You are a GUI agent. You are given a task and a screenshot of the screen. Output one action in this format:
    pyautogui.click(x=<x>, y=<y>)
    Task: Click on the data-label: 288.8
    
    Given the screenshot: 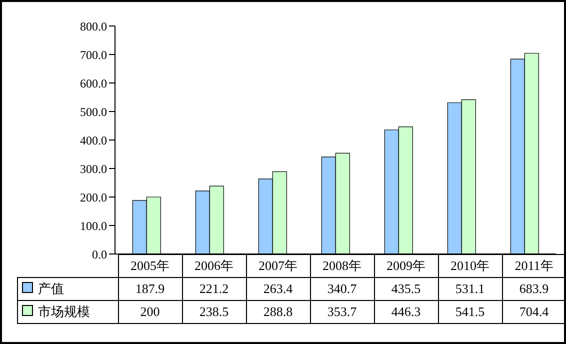 What is the action you would take?
    pyautogui.click(x=278, y=312)
    